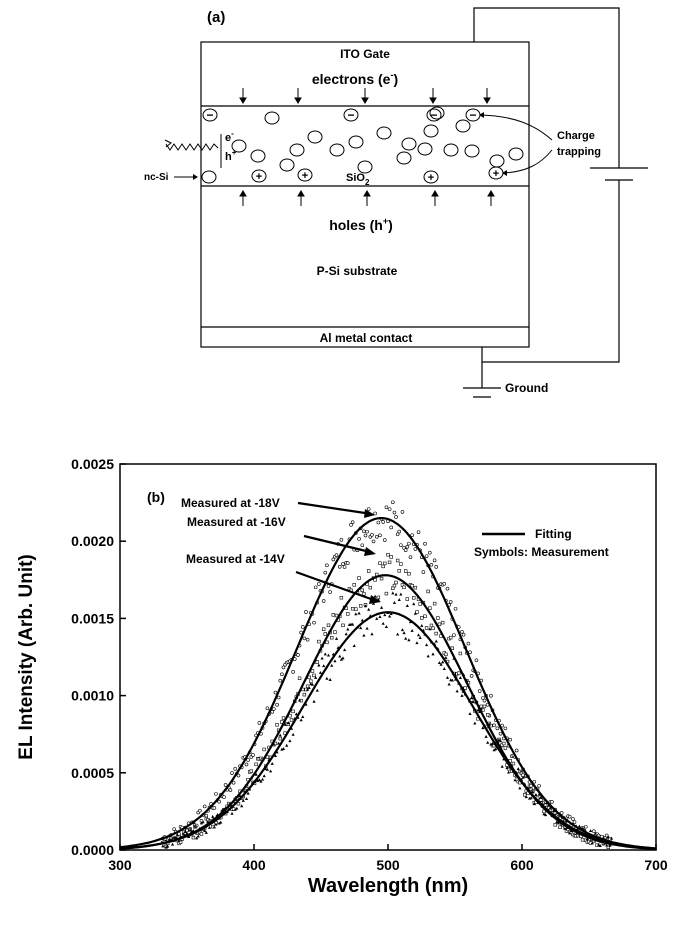 The image size is (680, 927). Describe the element at coordinates (358, 179) in the screenshot. I see `sio2-label: SiO2` at that location.